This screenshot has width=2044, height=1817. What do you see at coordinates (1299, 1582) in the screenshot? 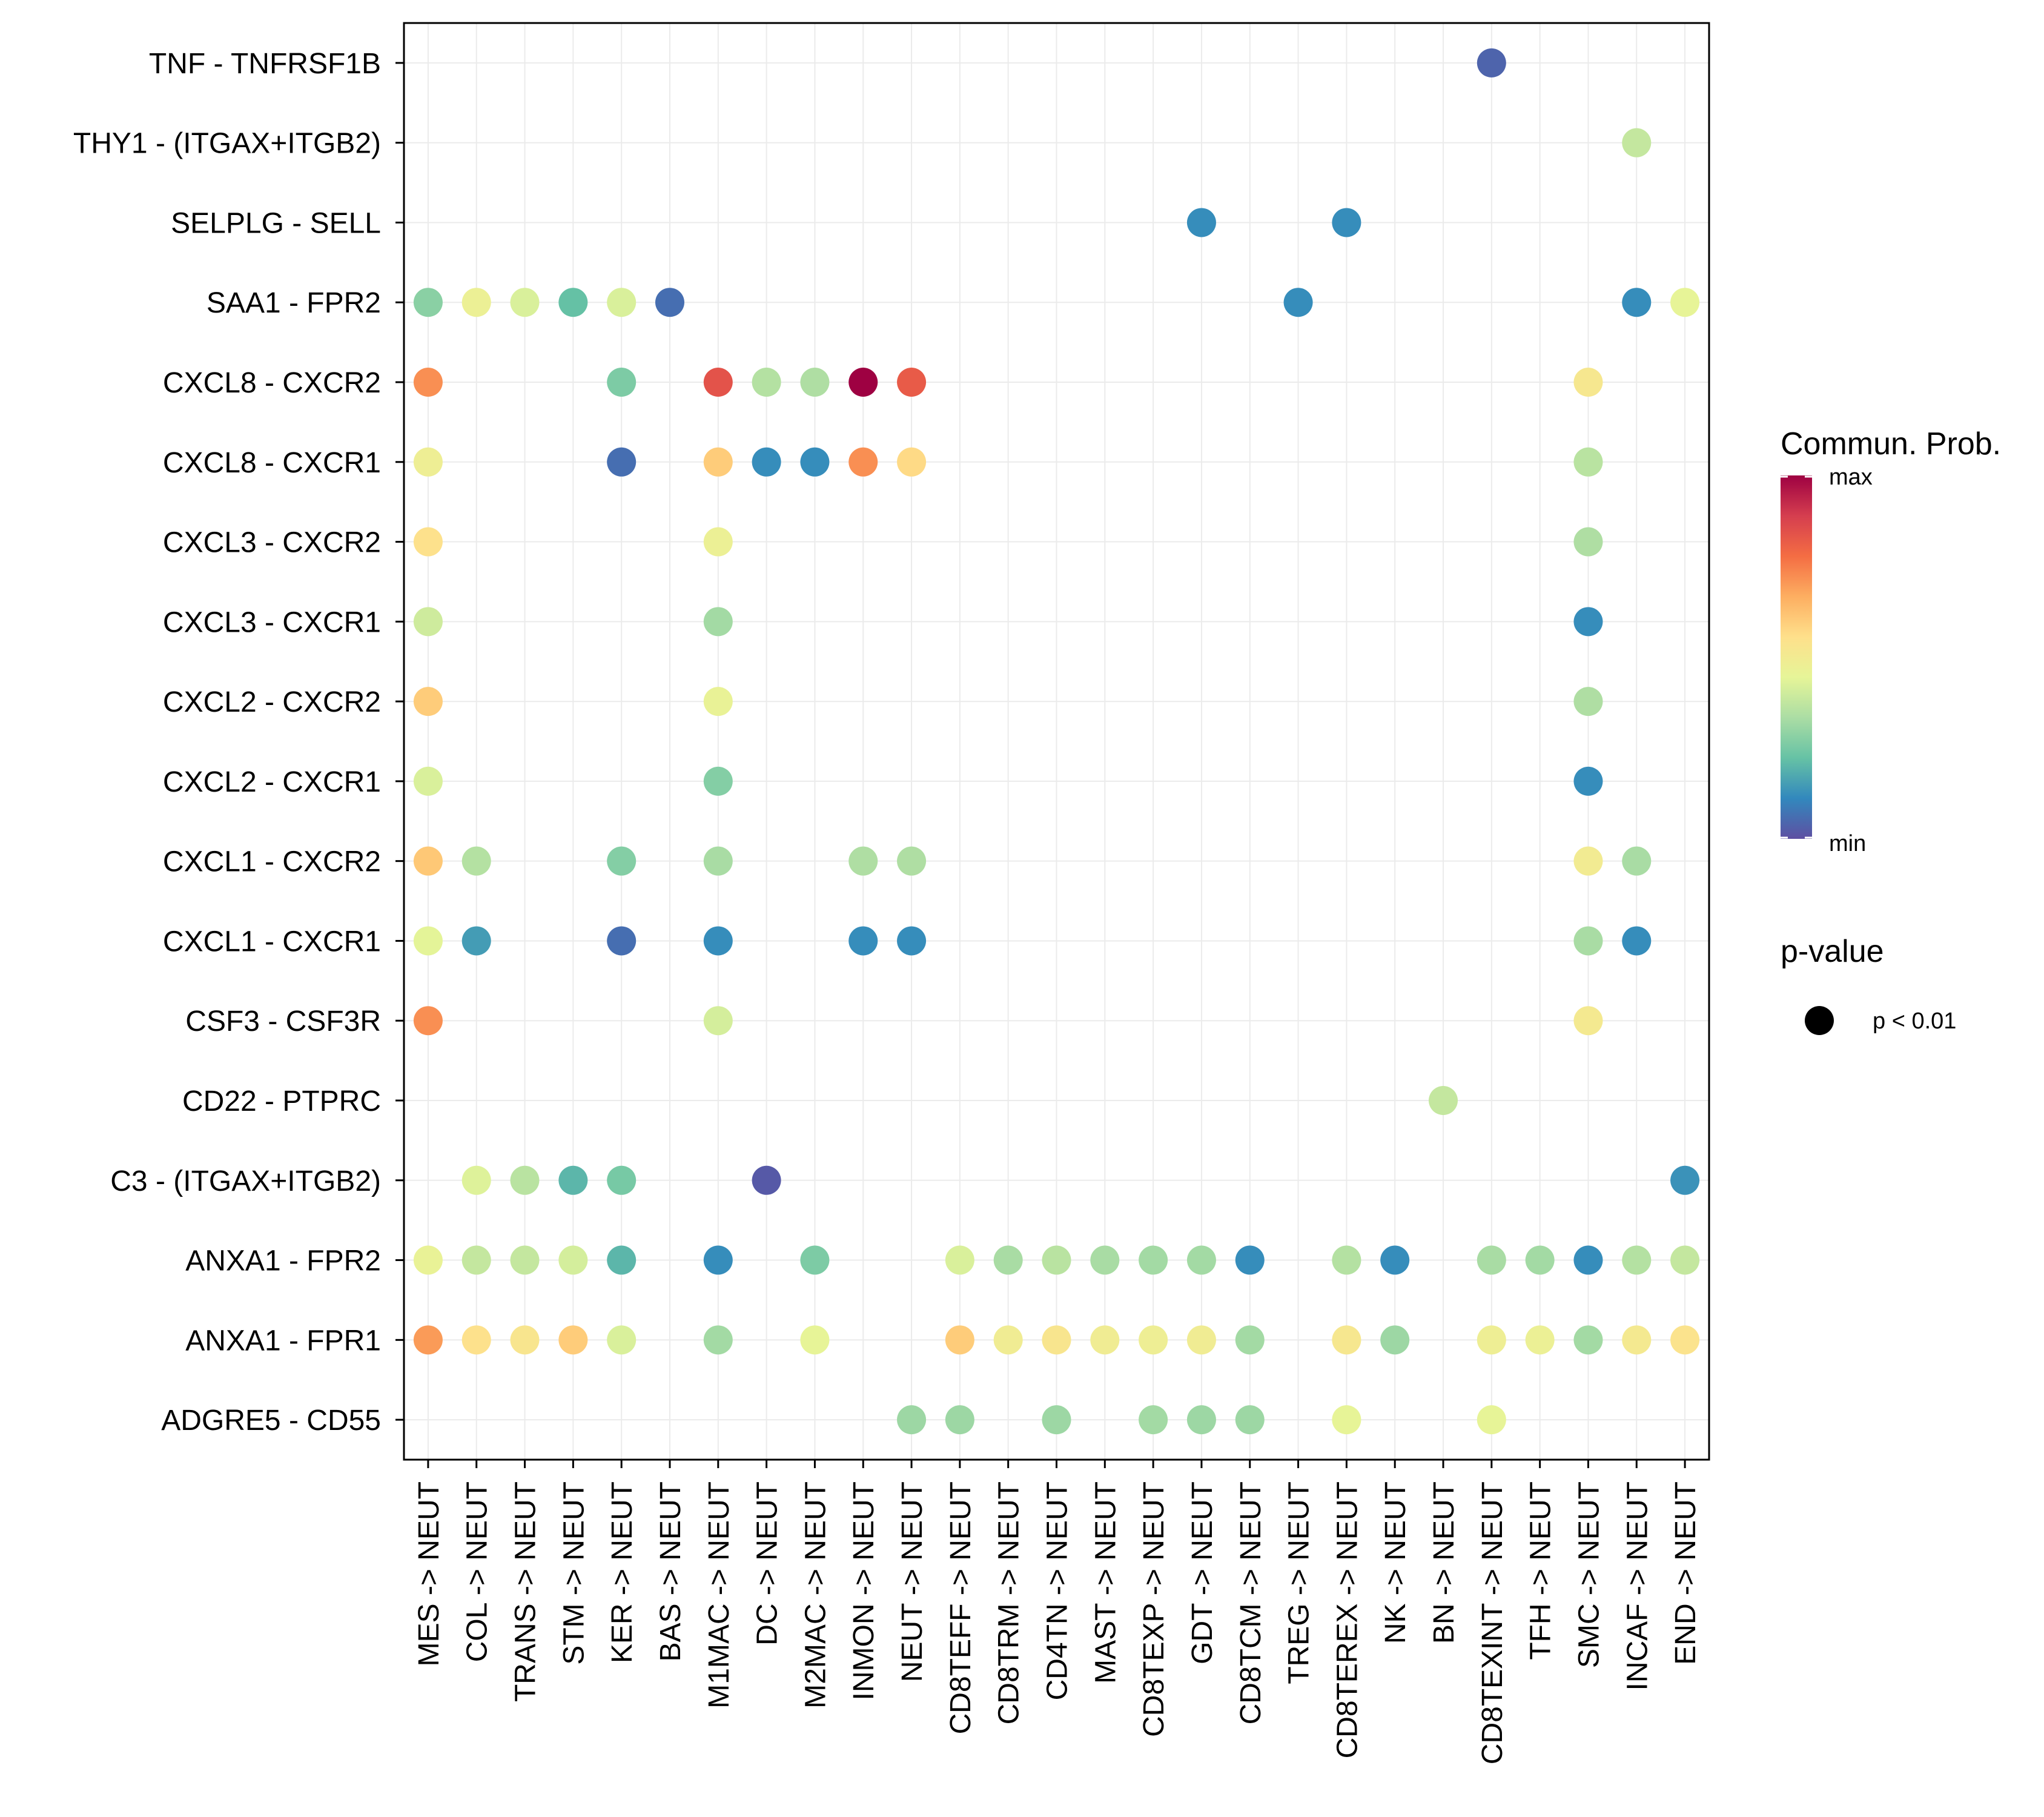
I see `x-tick-label: TREG -> NEUT` at bounding box center [1299, 1582].